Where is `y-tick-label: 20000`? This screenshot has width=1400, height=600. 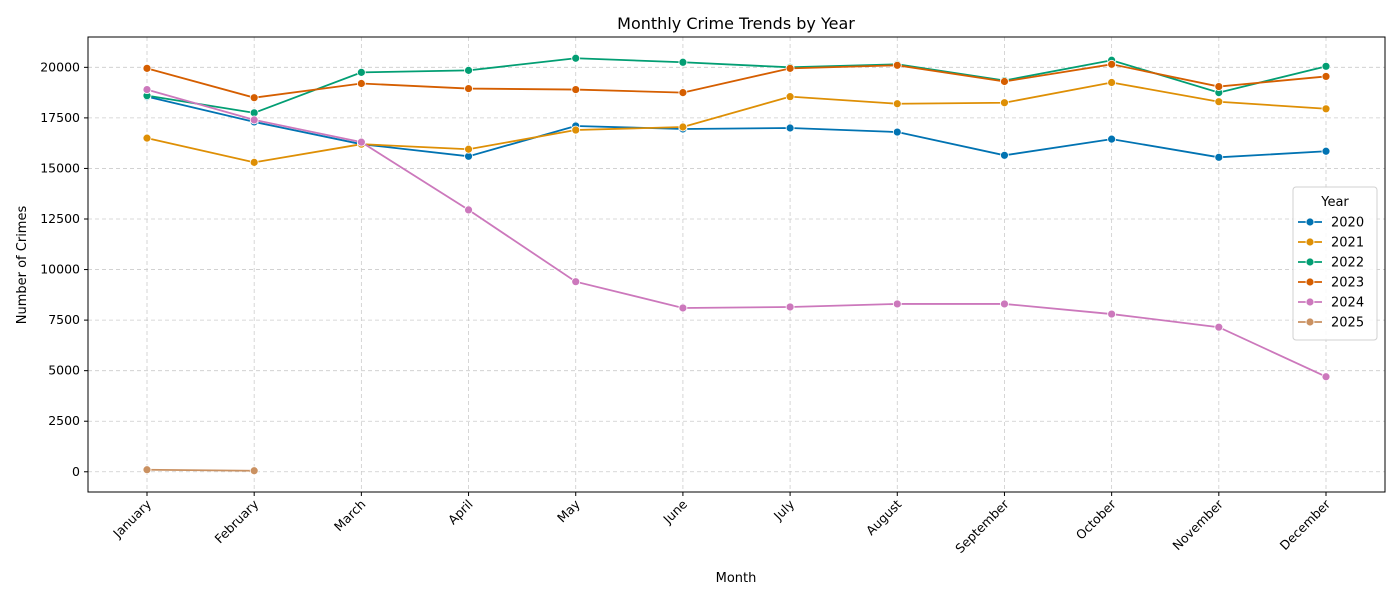
y-tick-label: 20000 is located at coordinates (60, 66).